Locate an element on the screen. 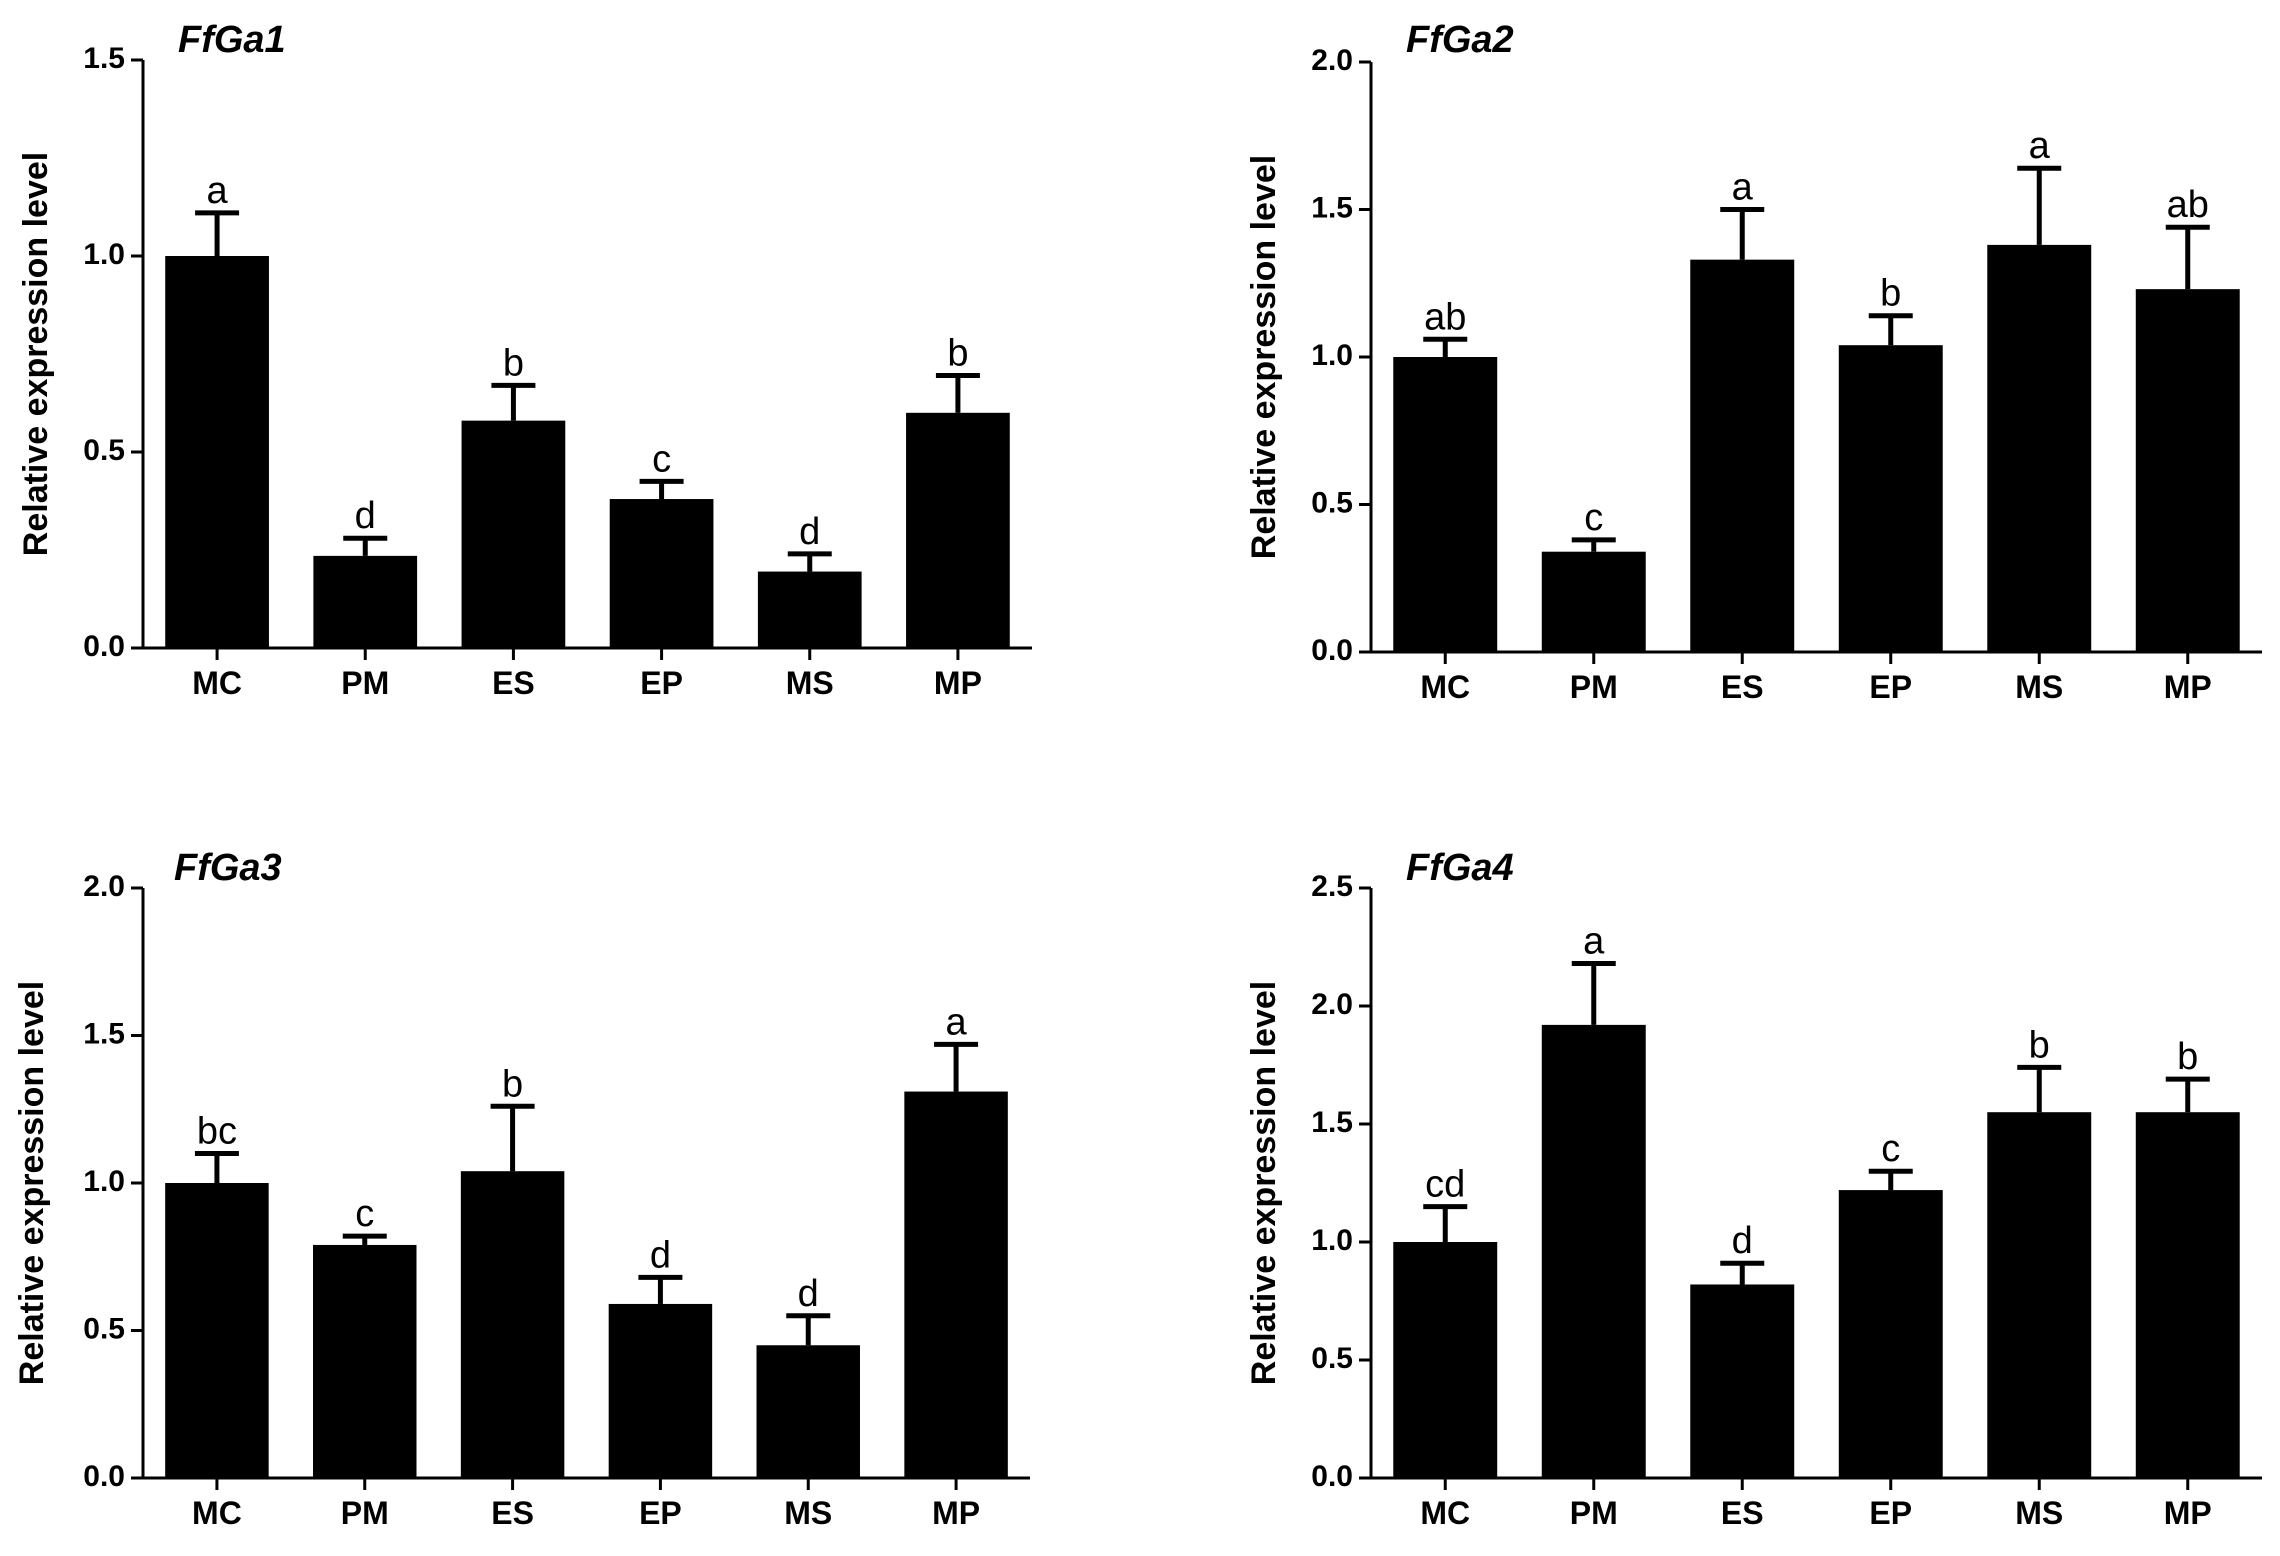 This screenshot has height=1556, width=2280. significance-letter: cd is located at coordinates (1445, 1185).